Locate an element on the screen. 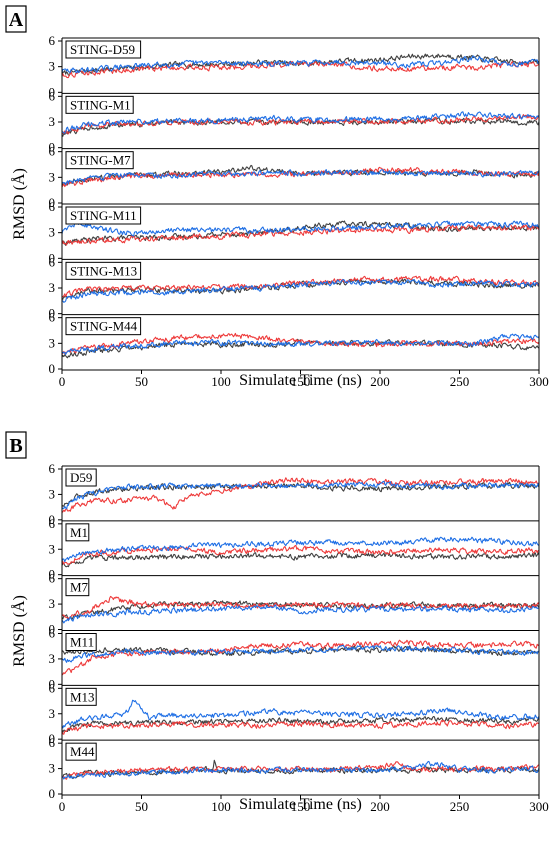 The width and height of the screenshot is (550, 849). panel-label: STING-M44 is located at coordinates (104, 326).